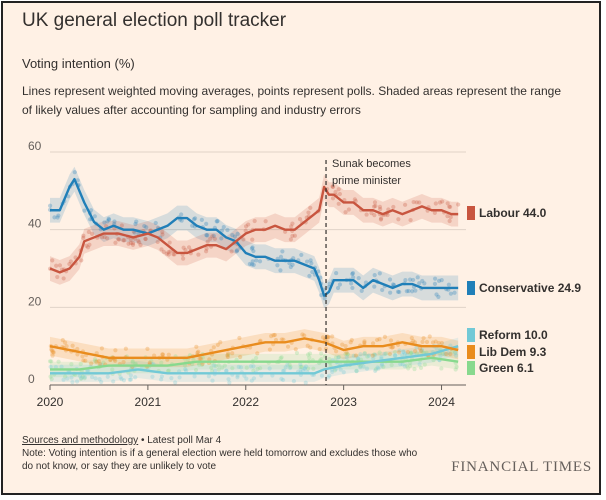 The image size is (606, 500). I want to click on y-tick-label: 0, so click(31, 379).